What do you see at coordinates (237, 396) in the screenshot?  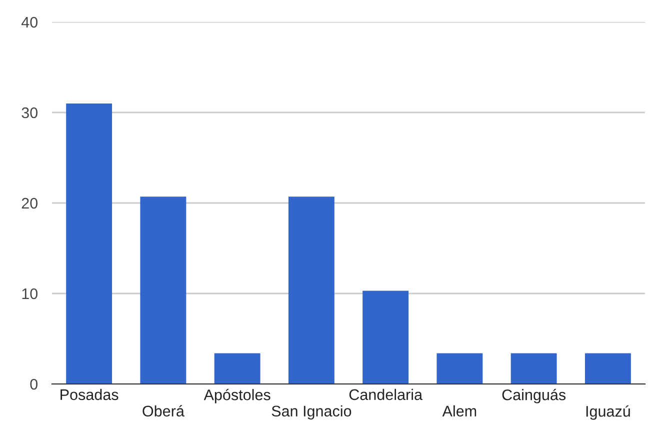 I see `x-tick-label: Apóstoles` at bounding box center [237, 396].